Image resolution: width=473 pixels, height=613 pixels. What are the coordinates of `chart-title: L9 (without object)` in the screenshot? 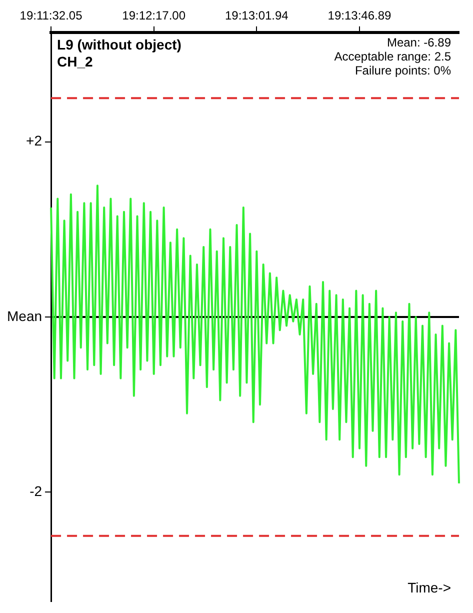 It's located at (119, 44).